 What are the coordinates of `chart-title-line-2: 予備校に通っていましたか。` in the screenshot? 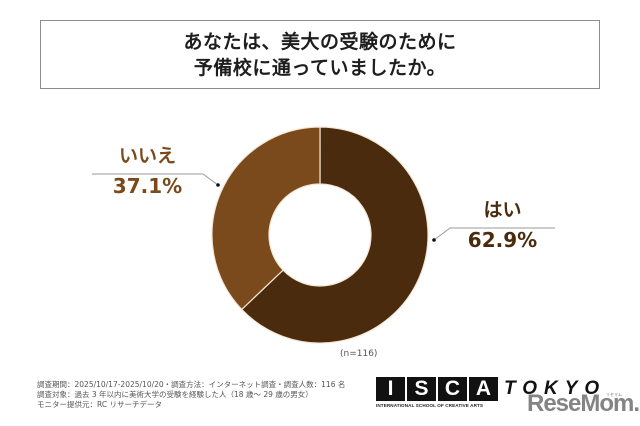 It's located at (320, 67).